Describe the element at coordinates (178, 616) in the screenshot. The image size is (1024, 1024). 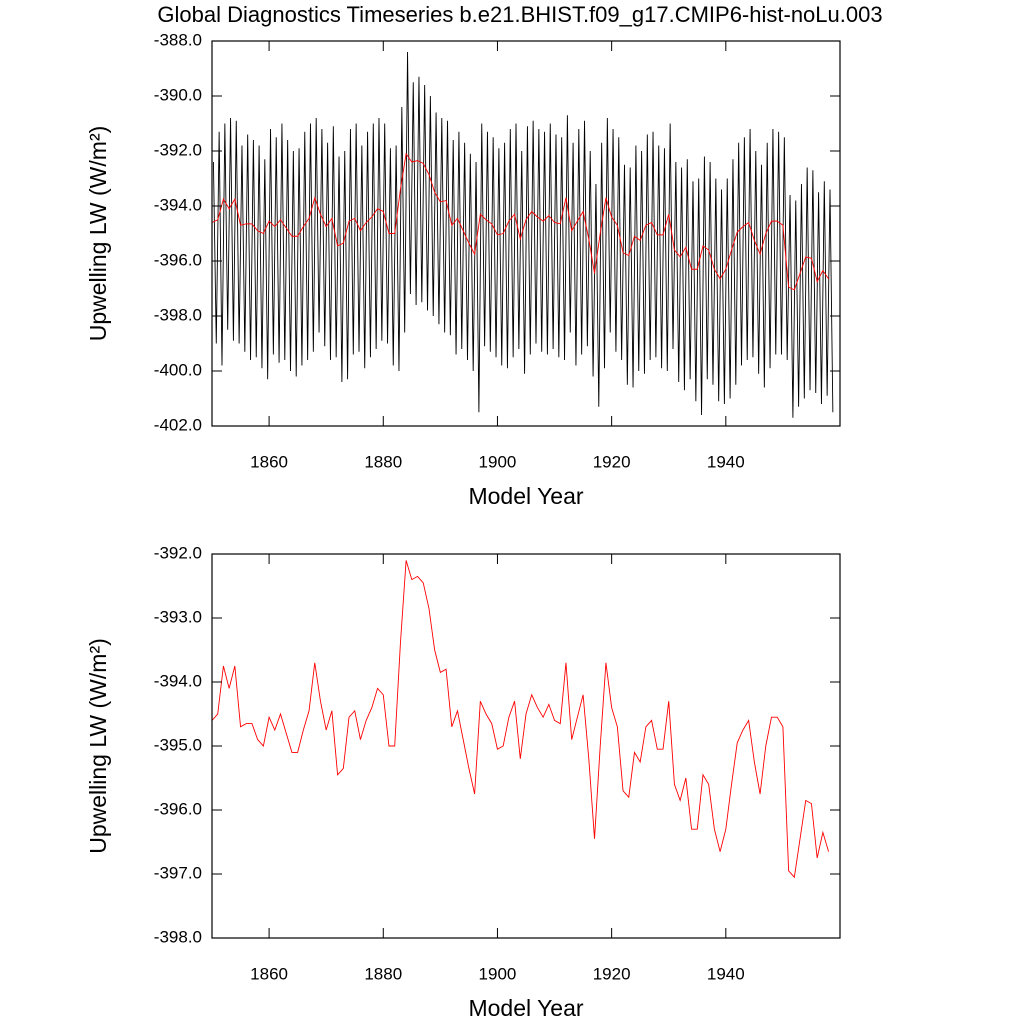
I see `y-tick-label: -393.0` at that location.